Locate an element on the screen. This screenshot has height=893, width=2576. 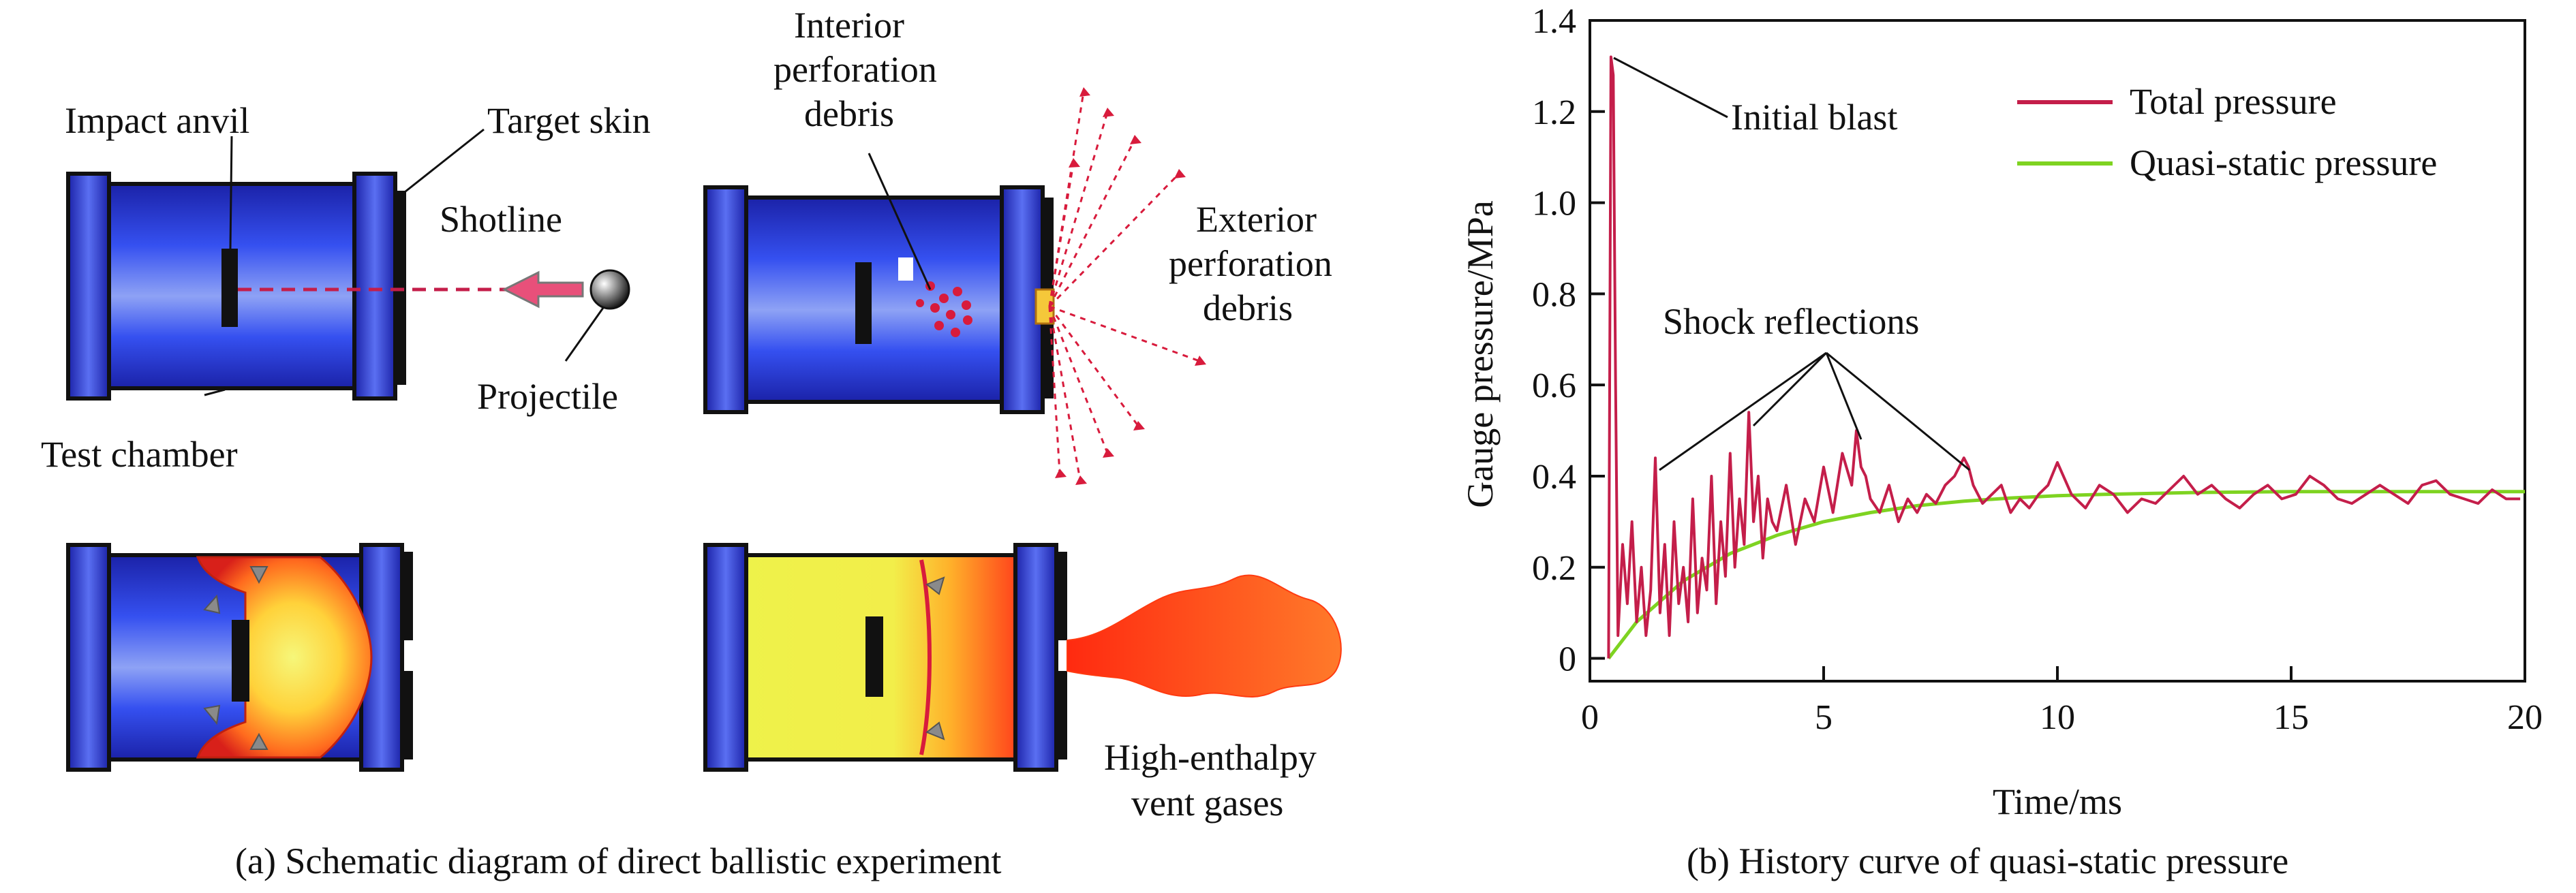
x-tick-label: 0 is located at coordinates (1590, 718).